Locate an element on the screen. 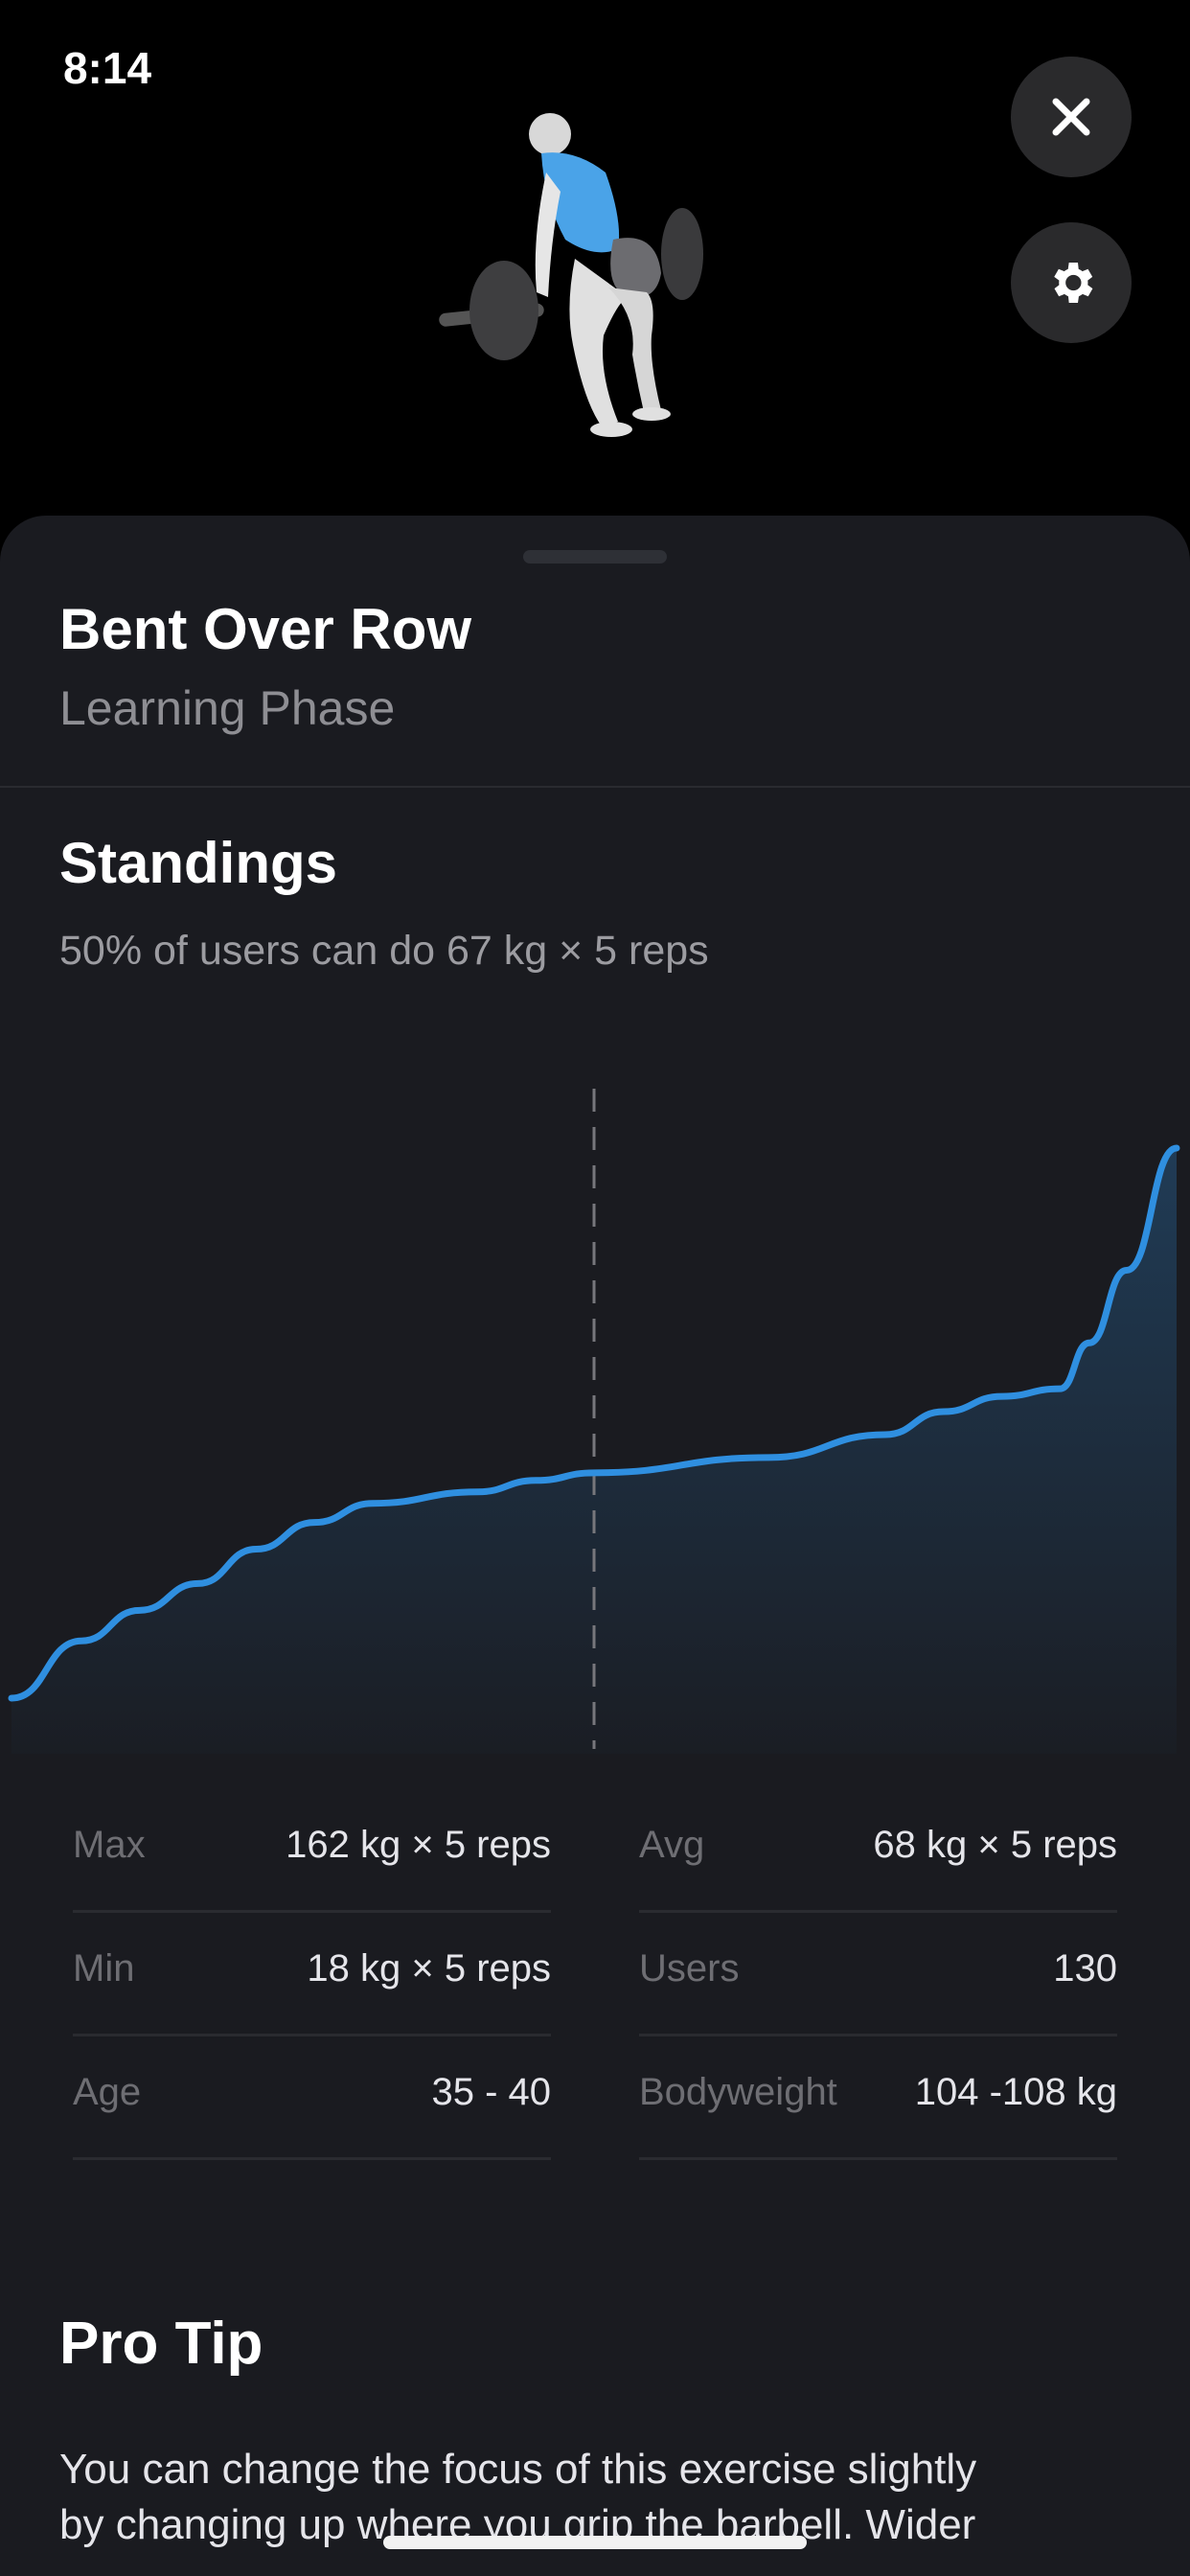 The image size is (1190, 2576). home-indicator is located at coordinates (595, 2542).